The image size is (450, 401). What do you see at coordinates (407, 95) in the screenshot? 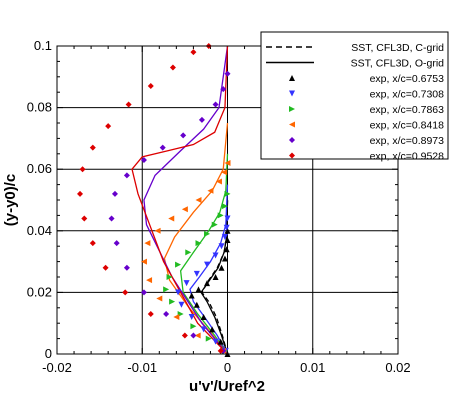
I see `legend-label: exp, x/c=0.7308` at bounding box center [407, 95].